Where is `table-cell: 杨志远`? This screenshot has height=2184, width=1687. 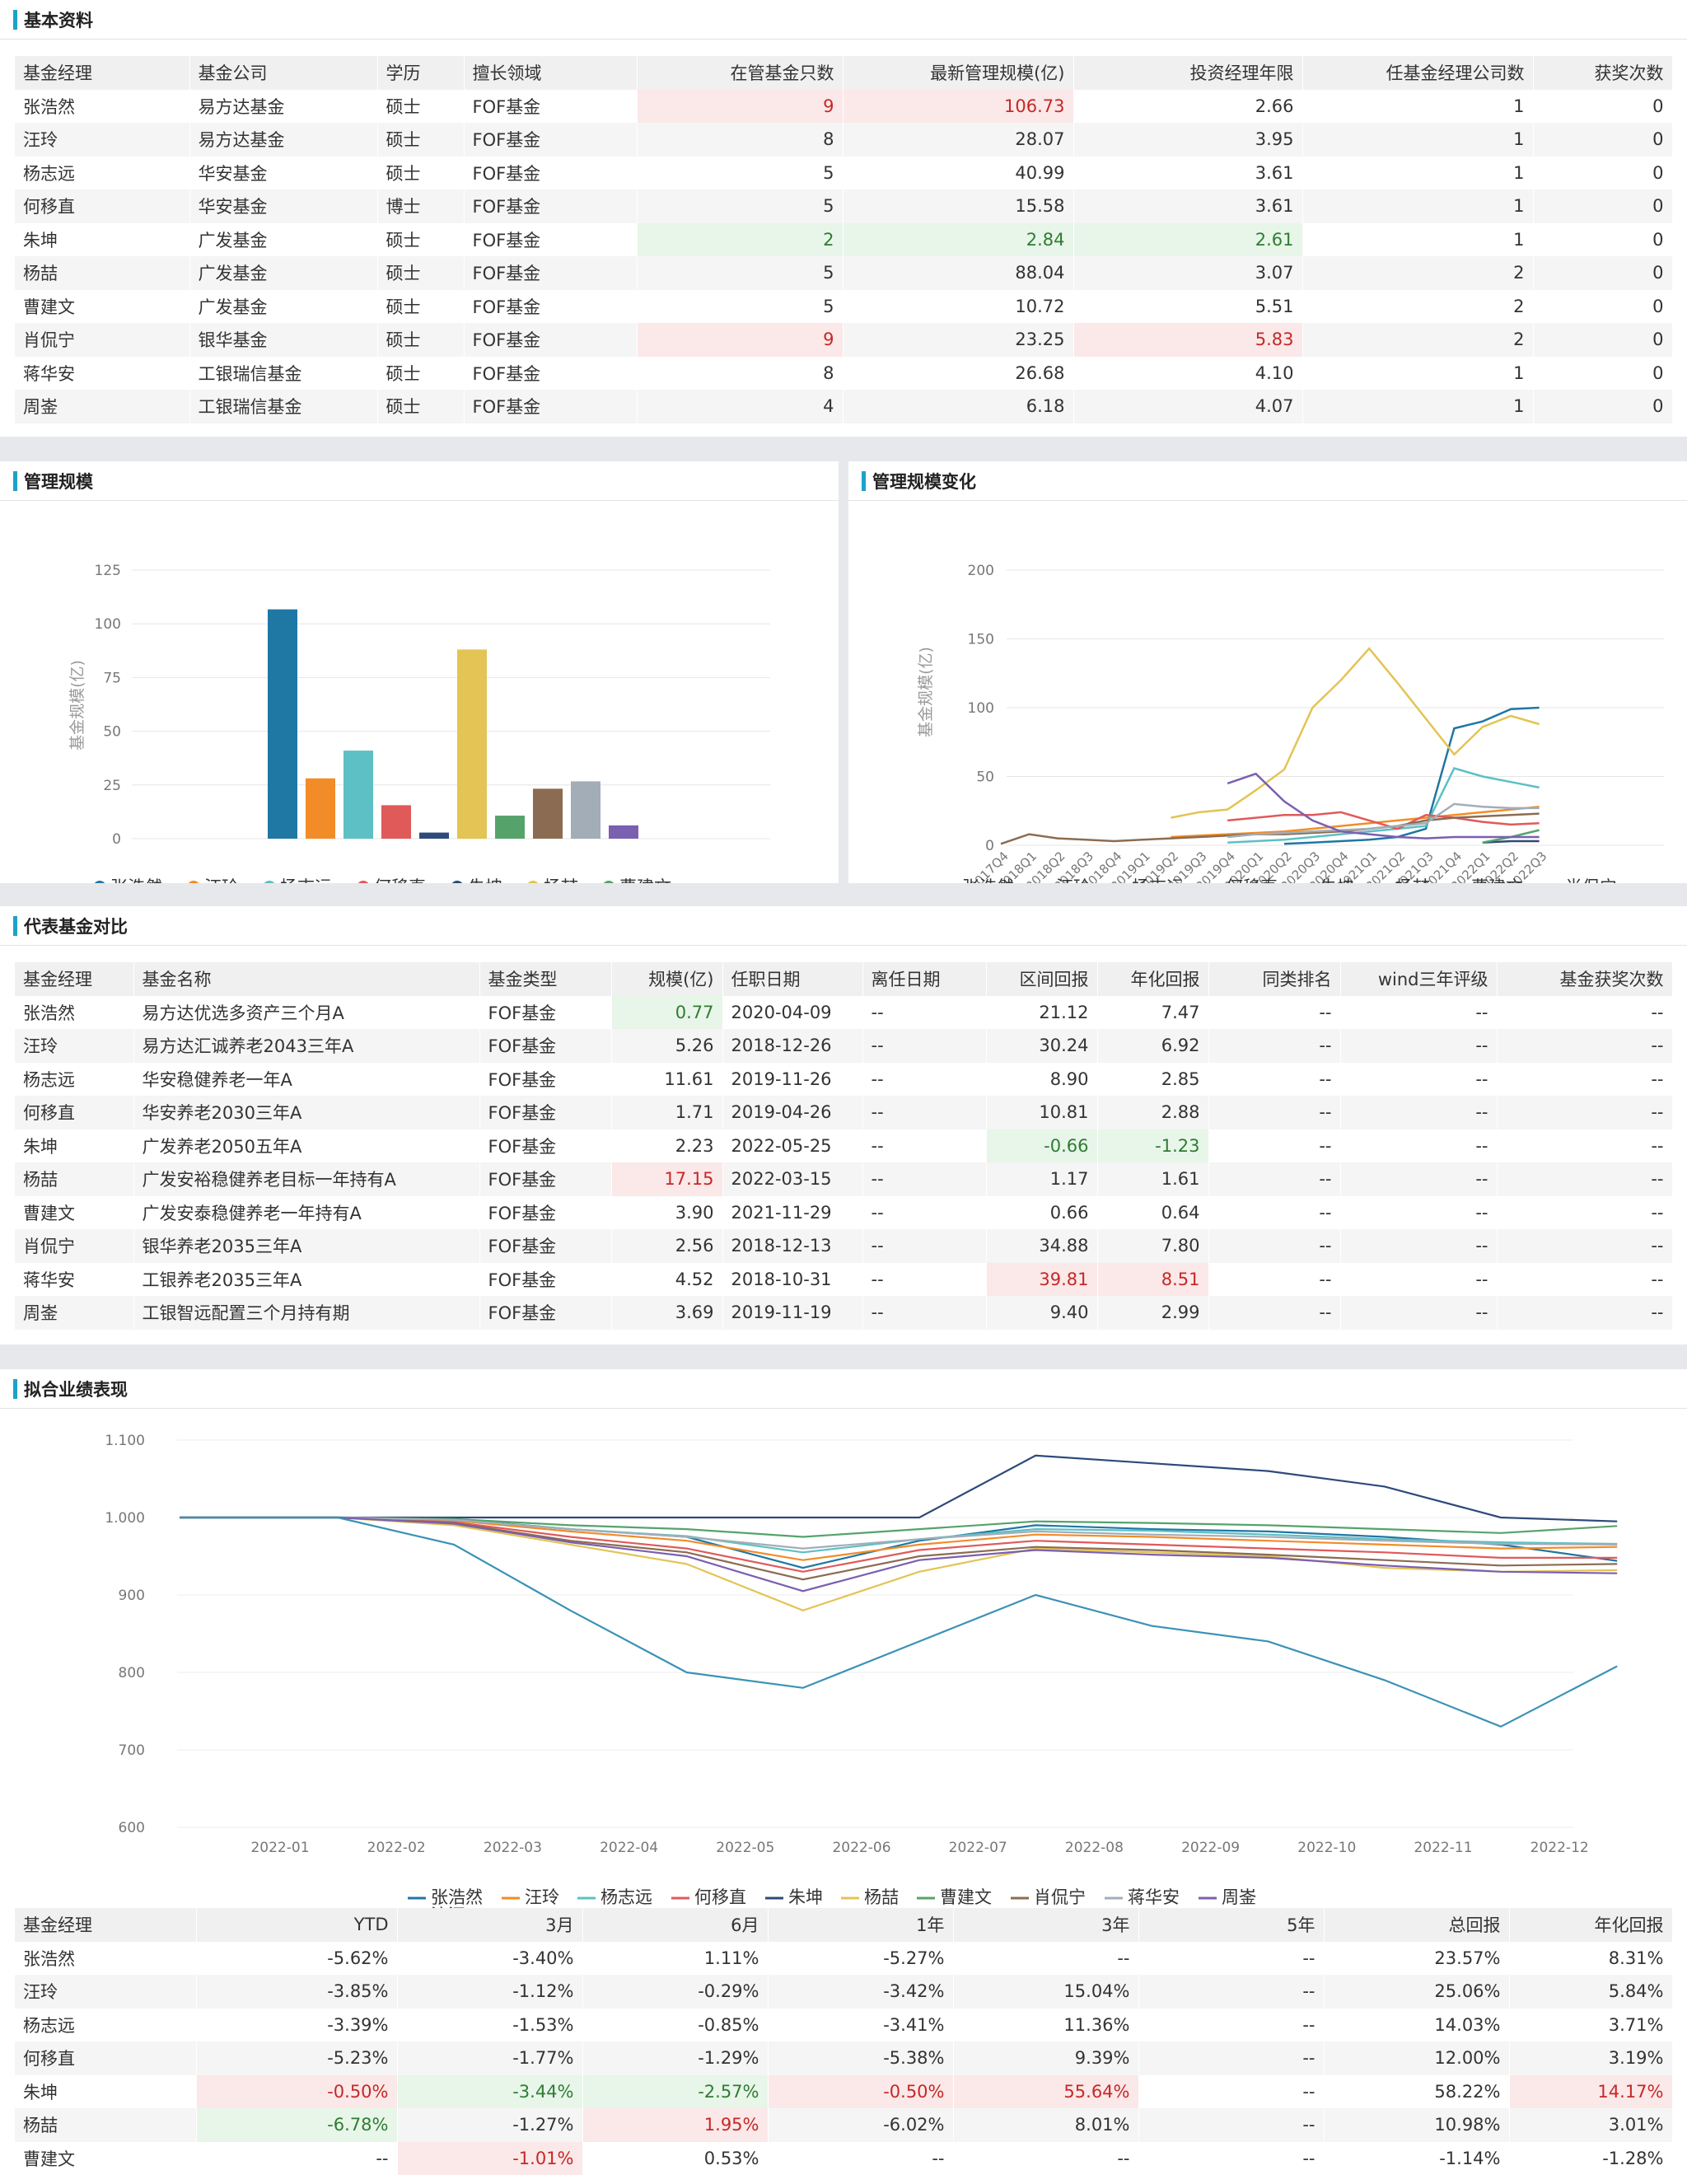 table-cell: 杨志远 is located at coordinates (102, 172).